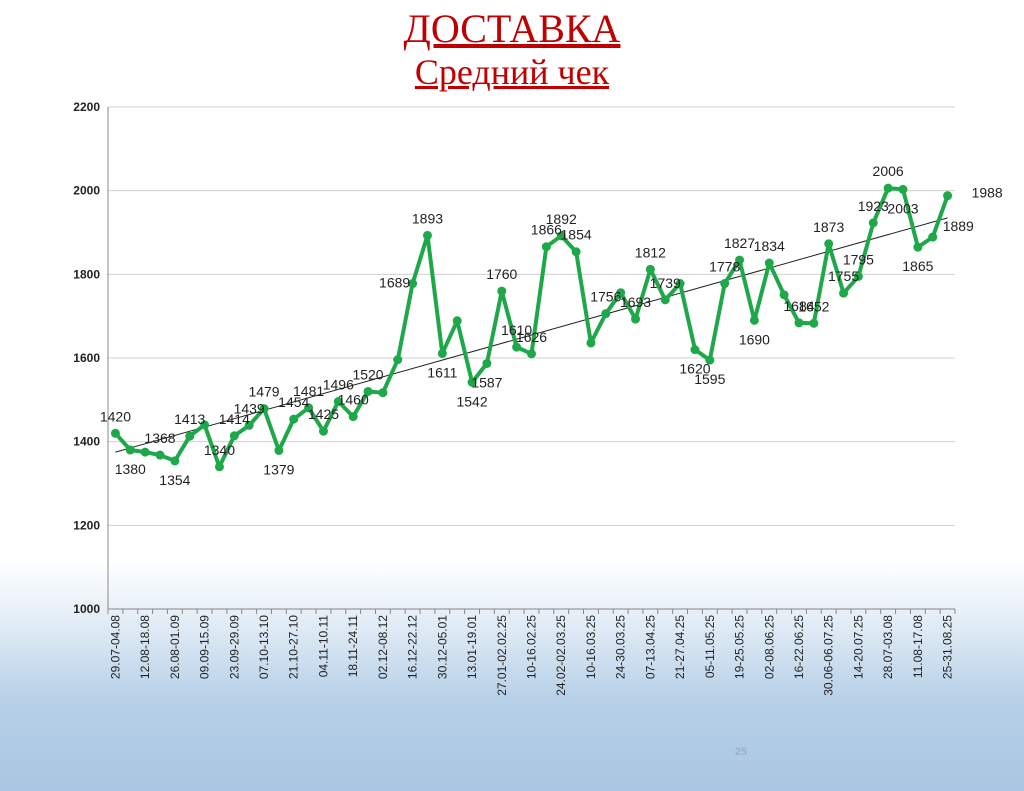 The image size is (1024, 791). I want to click on data-label: 2003, so click(902, 208).